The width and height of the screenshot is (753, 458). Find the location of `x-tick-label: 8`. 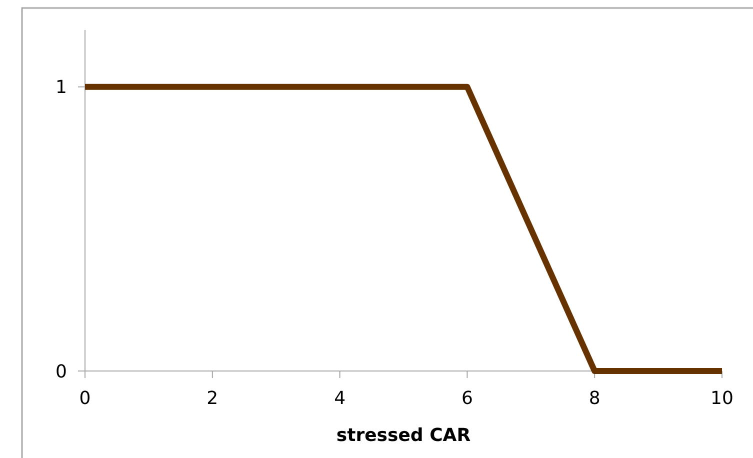

x-tick-label: 8 is located at coordinates (594, 398).